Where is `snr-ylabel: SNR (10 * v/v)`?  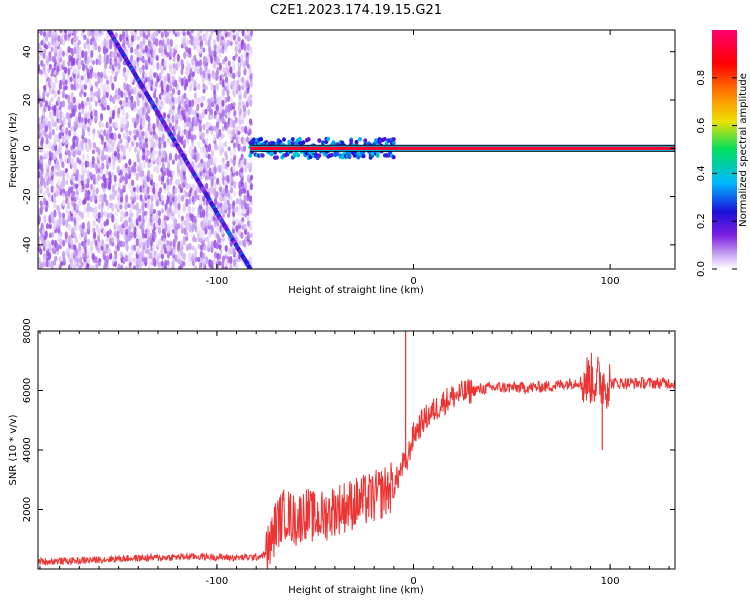 snr-ylabel: SNR (10 * v/v) is located at coordinates (13, 449).